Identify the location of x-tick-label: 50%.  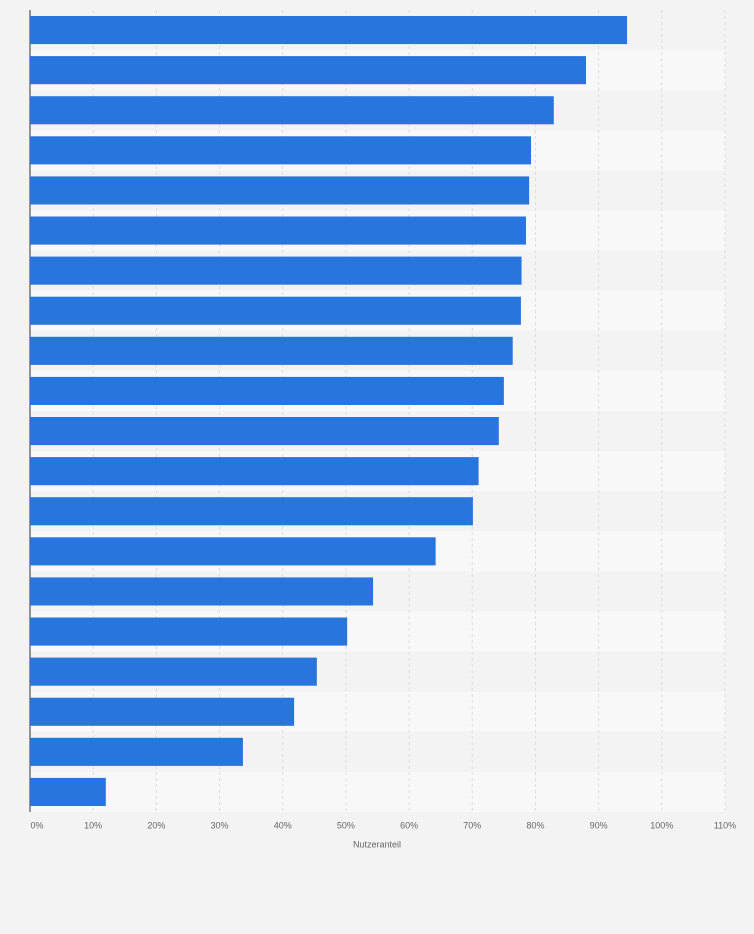
(346, 825).